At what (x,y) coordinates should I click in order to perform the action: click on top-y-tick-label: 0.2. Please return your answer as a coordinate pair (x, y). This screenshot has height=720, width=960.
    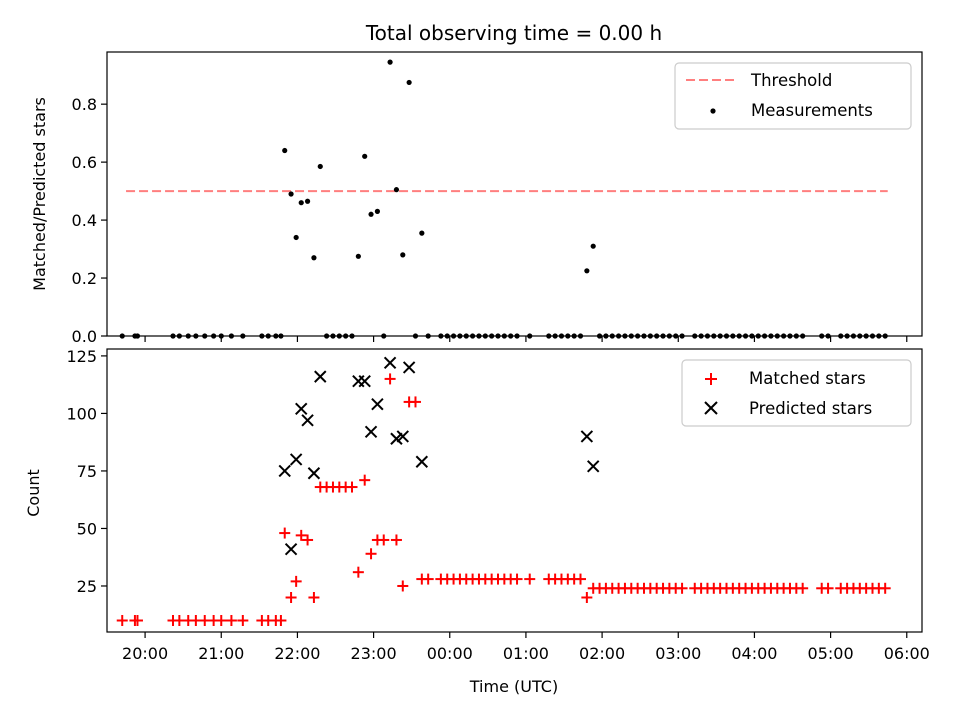
    Looking at the image, I should click on (84, 278).